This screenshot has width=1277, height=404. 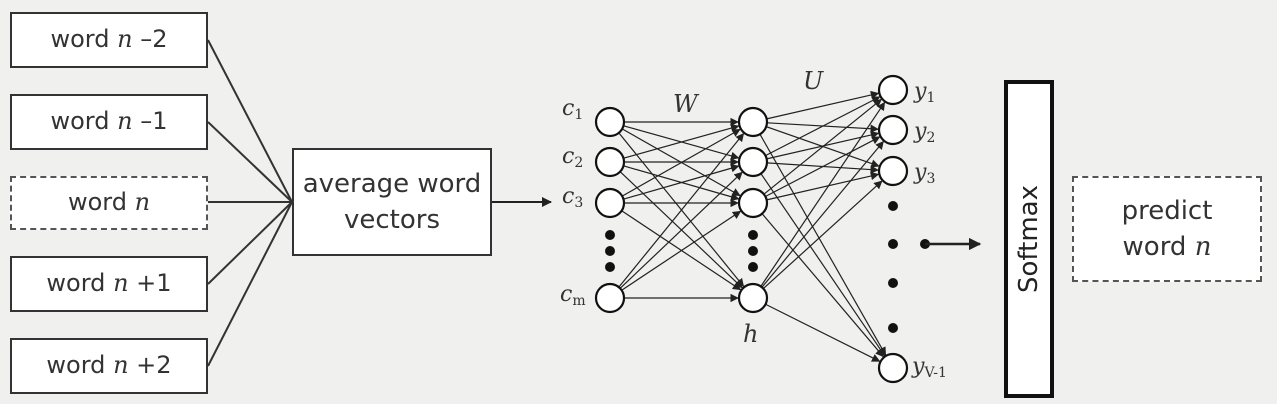 I want to click on predict-word-text: word, so click(x=1154, y=247).